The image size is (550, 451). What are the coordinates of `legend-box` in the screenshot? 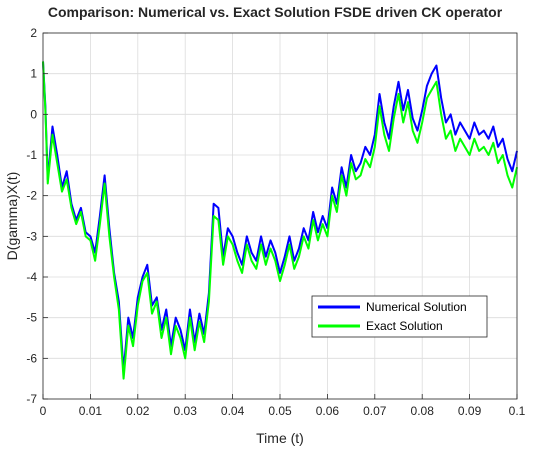 It's located at (399, 316).